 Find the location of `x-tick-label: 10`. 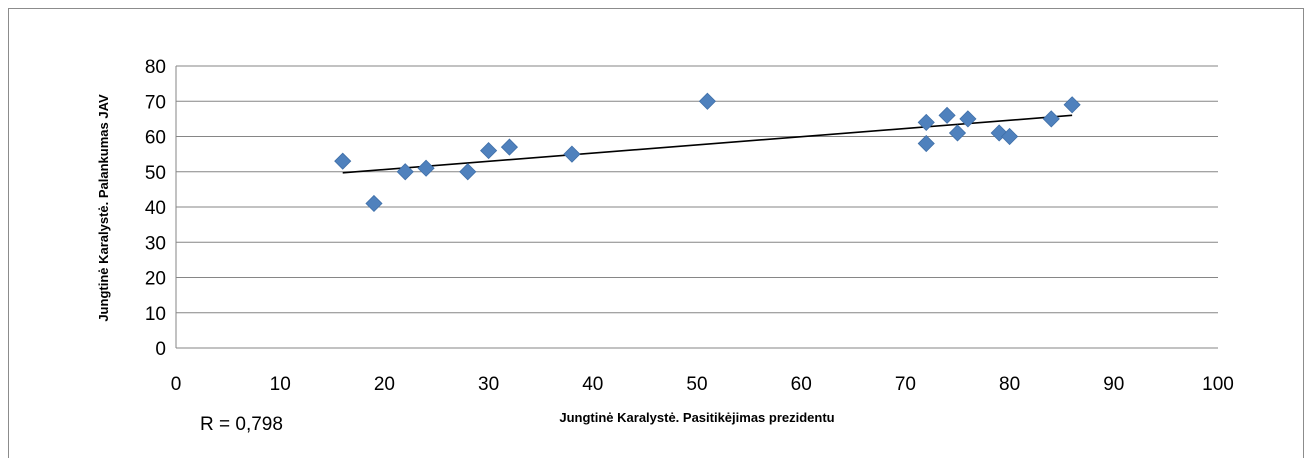

x-tick-label: 10 is located at coordinates (280, 384).